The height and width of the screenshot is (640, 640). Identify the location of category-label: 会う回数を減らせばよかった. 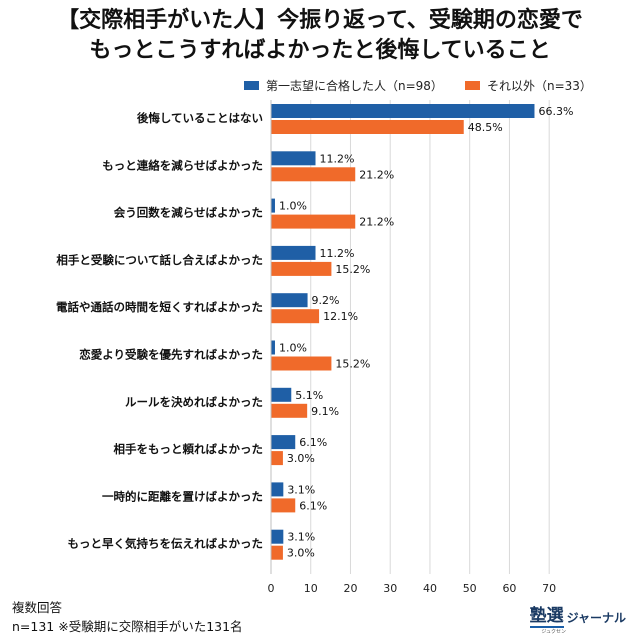
(188, 213).